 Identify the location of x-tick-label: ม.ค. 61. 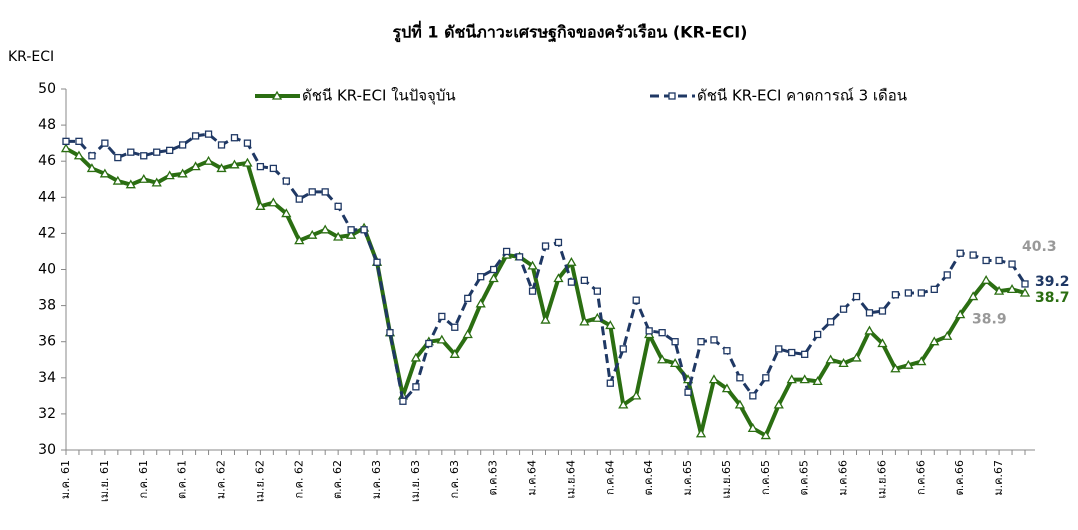
(65, 479).